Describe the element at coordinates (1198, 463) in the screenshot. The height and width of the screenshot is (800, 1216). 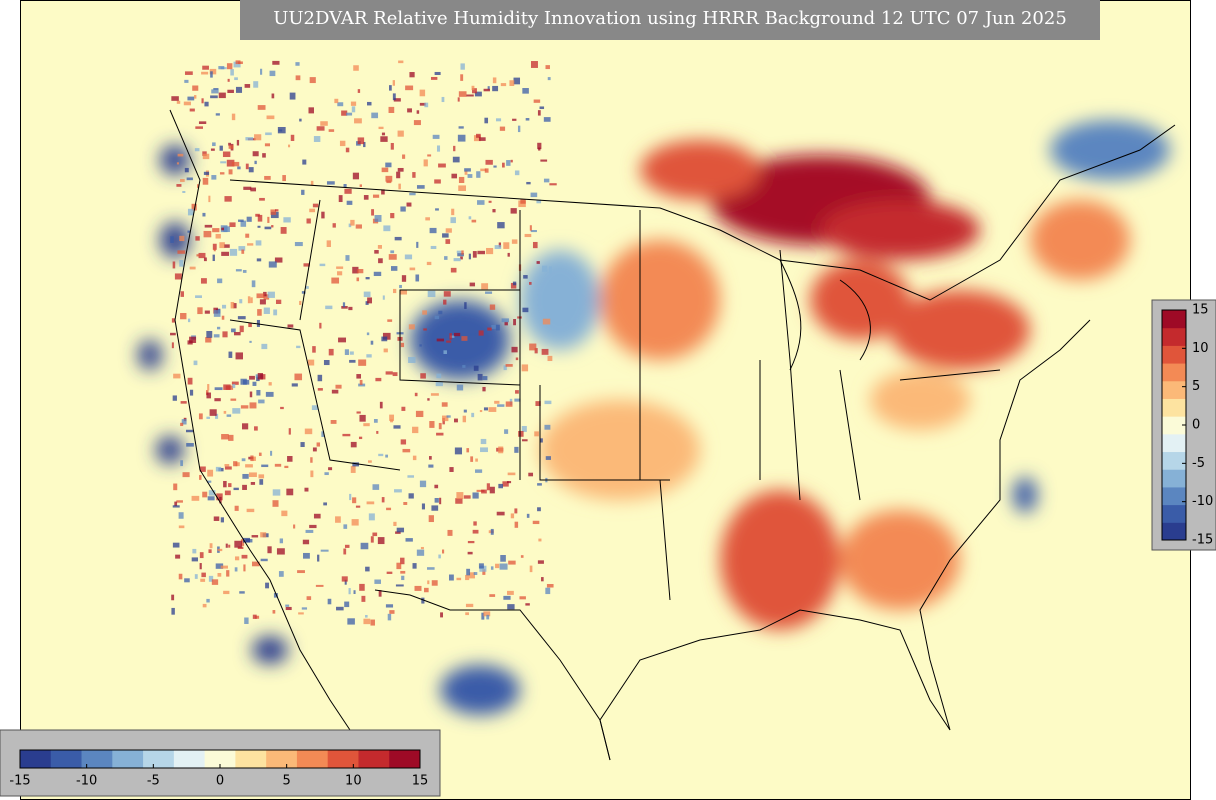
I see `colorbar-tick-label: -5` at that location.